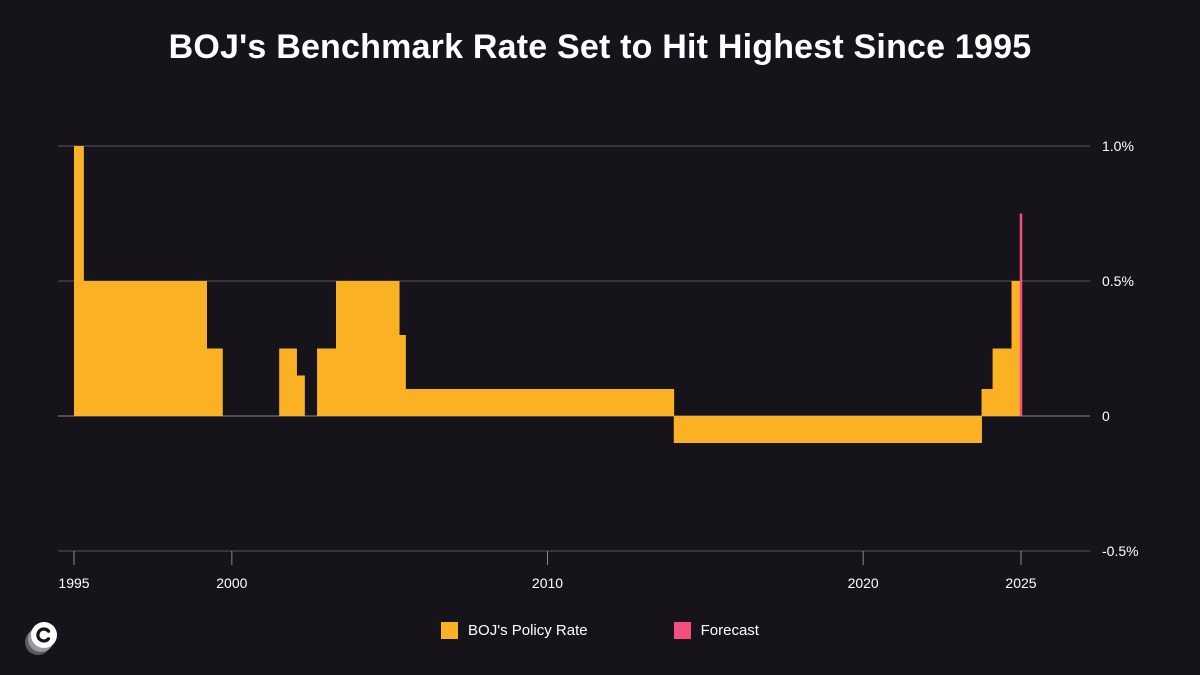 The height and width of the screenshot is (675, 1200). What do you see at coordinates (1106, 416) in the screenshot?
I see `y-tick-label: 0` at bounding box center [1106, 416].